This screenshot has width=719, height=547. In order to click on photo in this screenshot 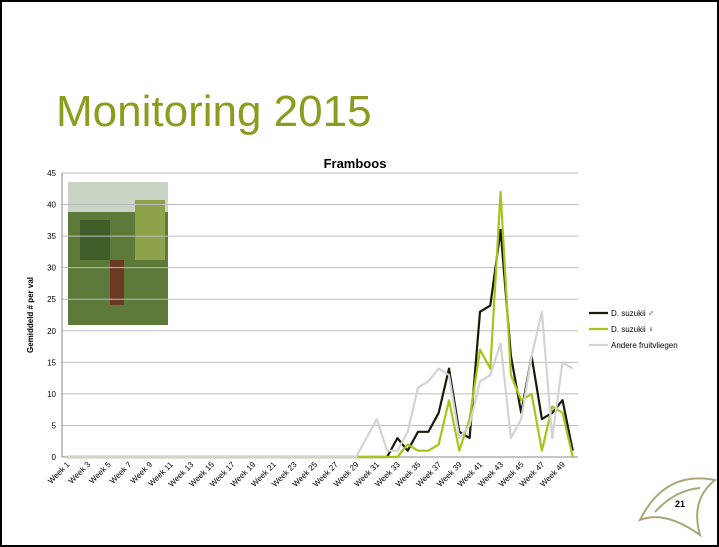, I will do `click(118, 253)`.